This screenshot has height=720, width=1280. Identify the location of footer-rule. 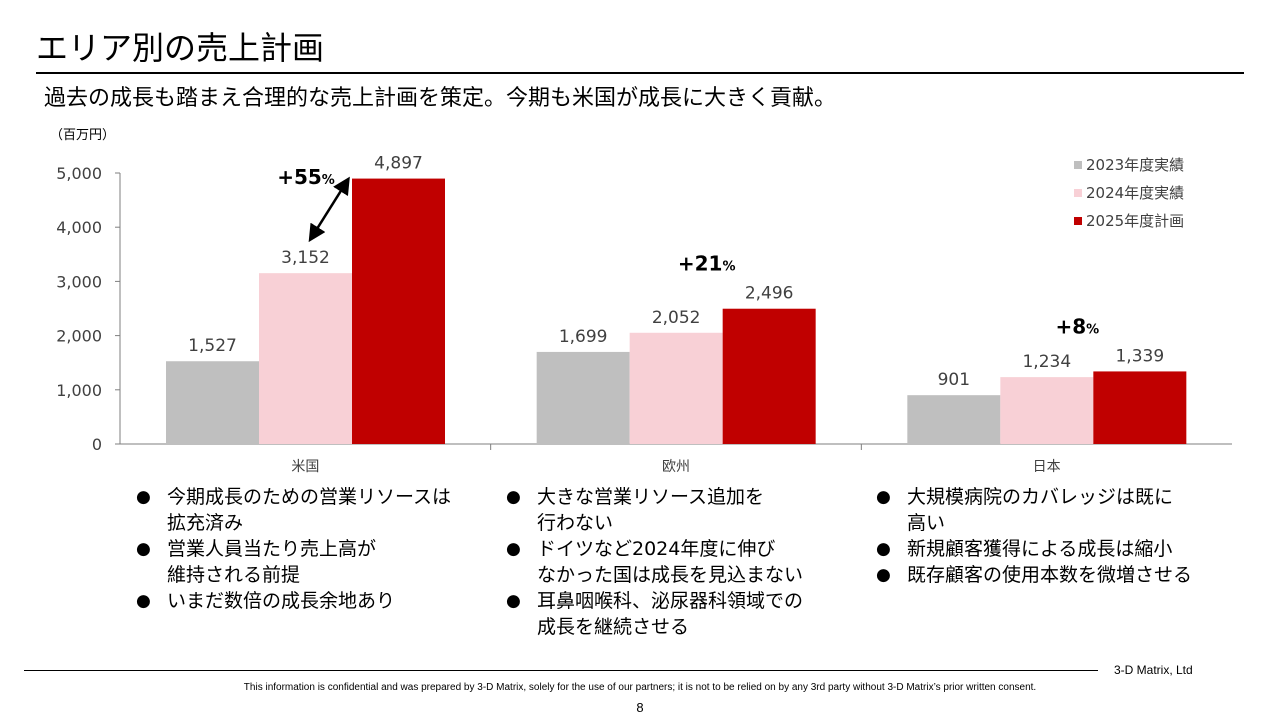
(561, 670).